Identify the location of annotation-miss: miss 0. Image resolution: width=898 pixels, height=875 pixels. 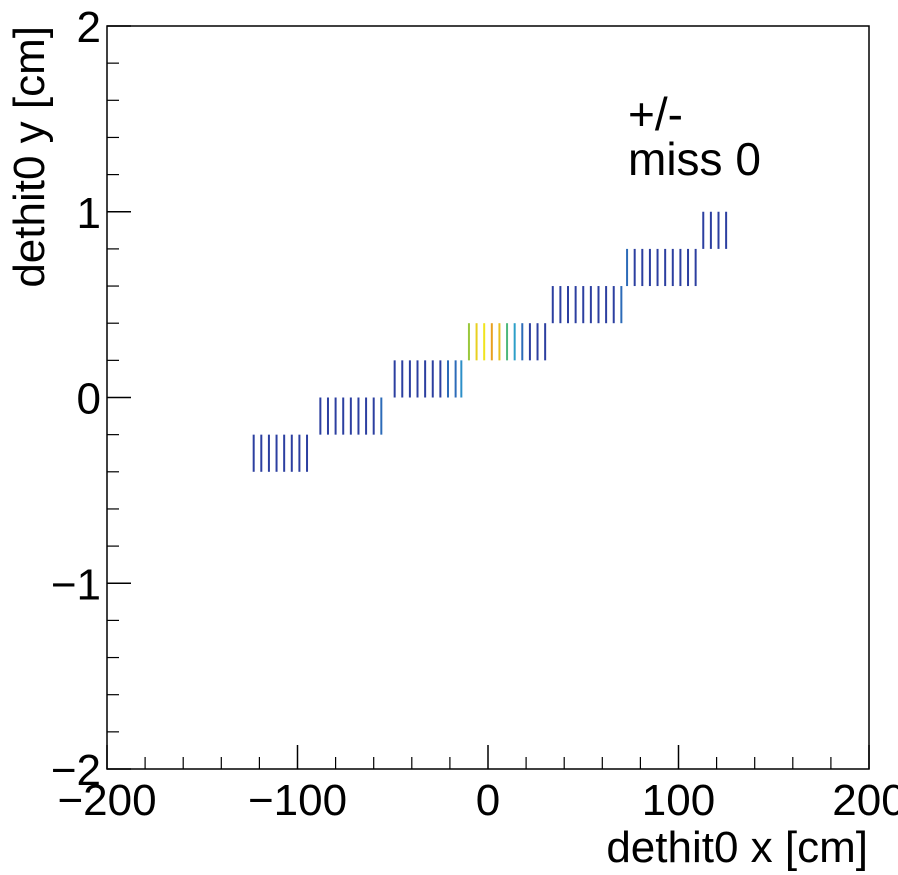
(694, 159).